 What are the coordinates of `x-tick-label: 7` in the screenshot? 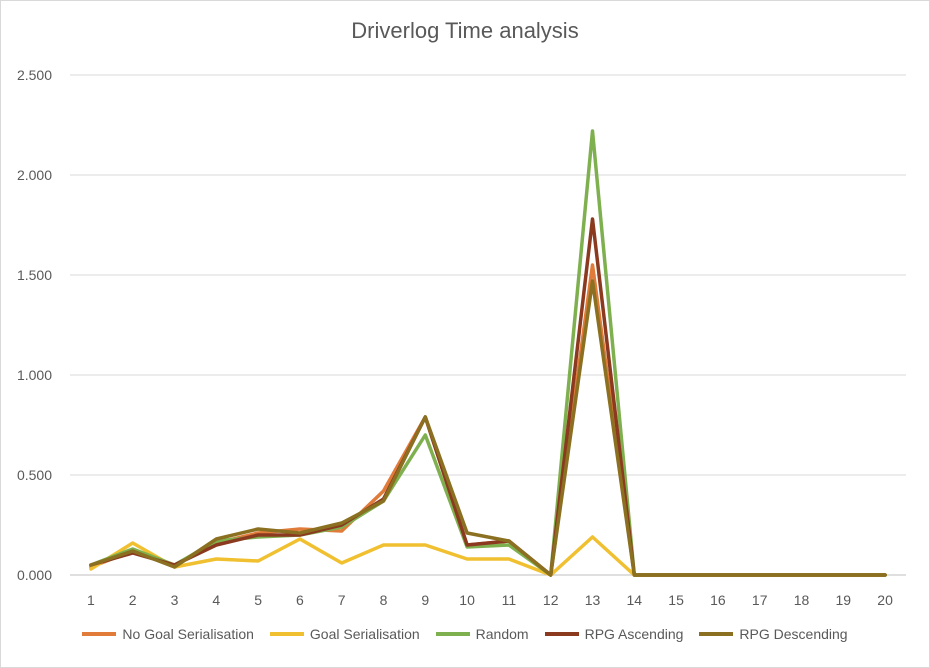 It's located at (342, 600).